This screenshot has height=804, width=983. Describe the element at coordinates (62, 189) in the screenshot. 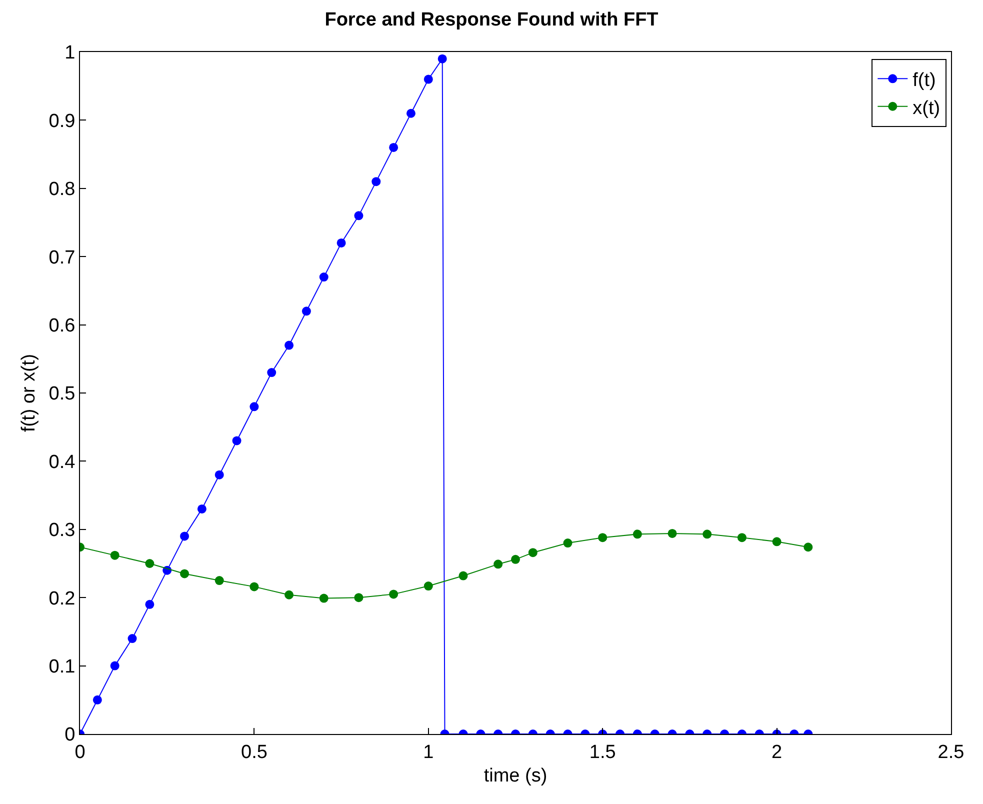

I see `y-tick-label: 0.8` at that location.